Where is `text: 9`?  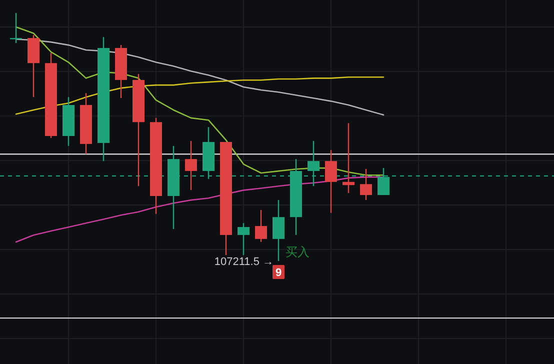
text: 9 is located at coordinates (278, 273).